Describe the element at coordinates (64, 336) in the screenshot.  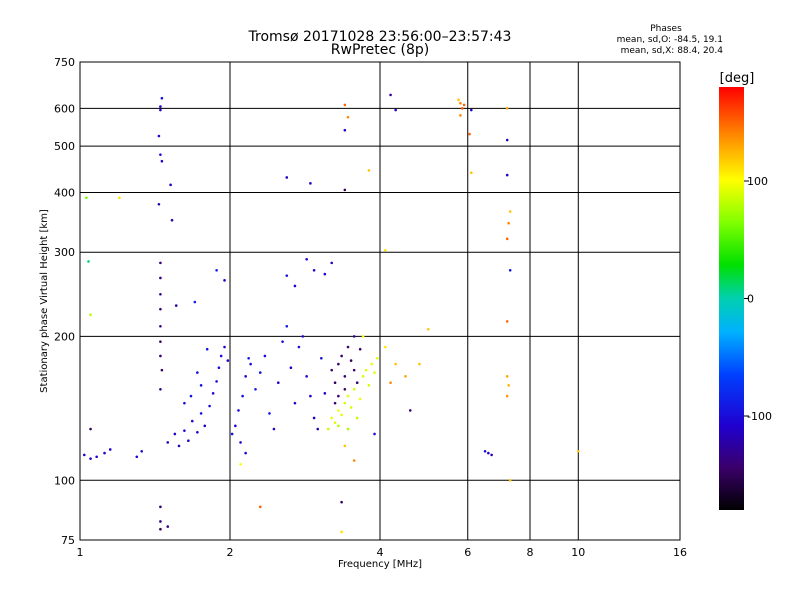
I see `y-tick-label: 200` at that location.